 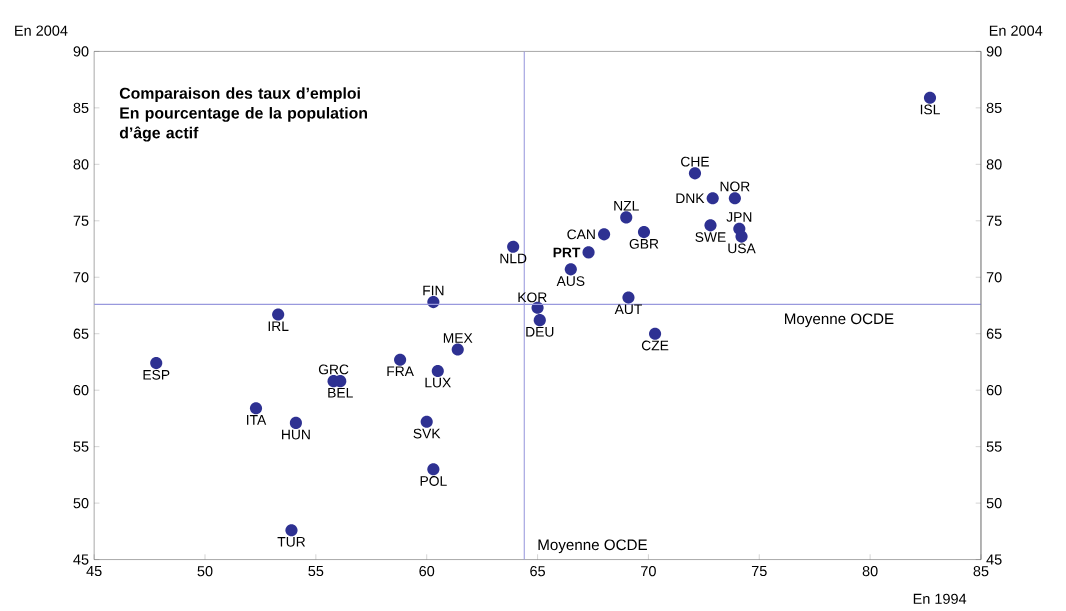 I want to click on annotation: NZL, so click(x=626, y=206).